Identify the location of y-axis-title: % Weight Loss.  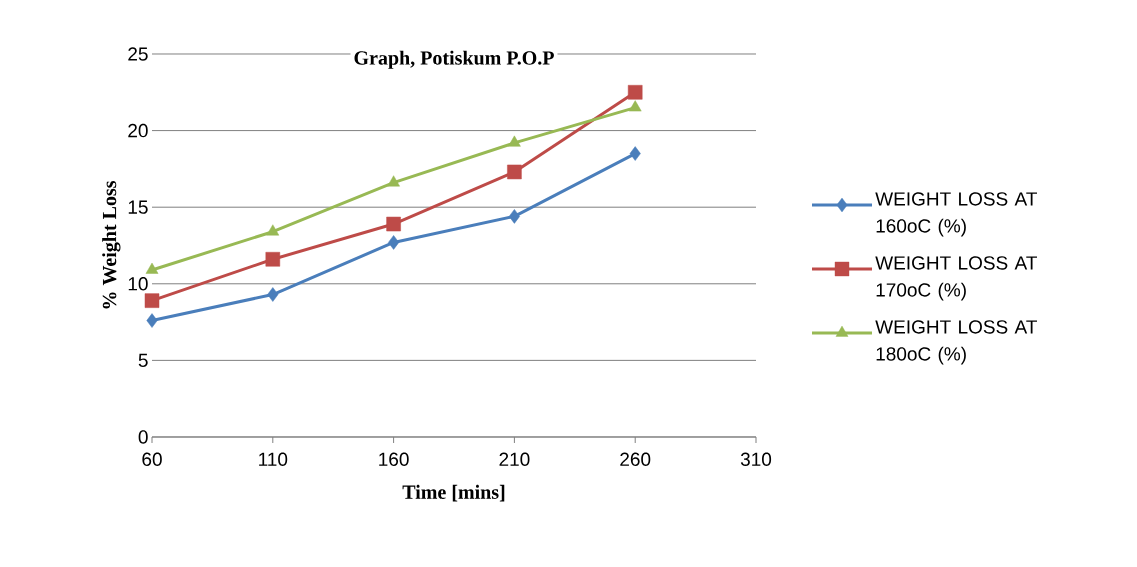
(111, 244).